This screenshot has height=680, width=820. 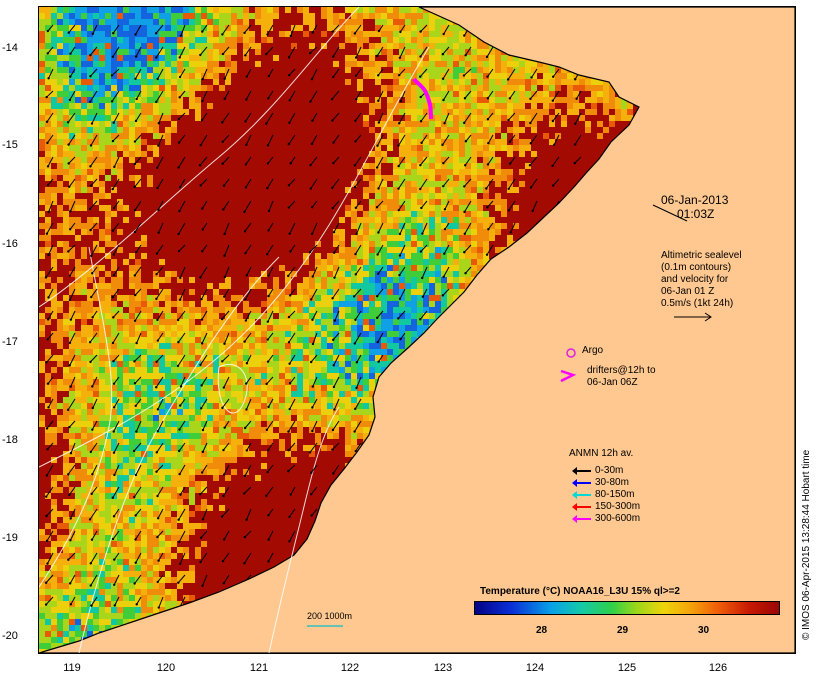 I want to click on colorbar-tick: 29, so click(x=623, y=630).